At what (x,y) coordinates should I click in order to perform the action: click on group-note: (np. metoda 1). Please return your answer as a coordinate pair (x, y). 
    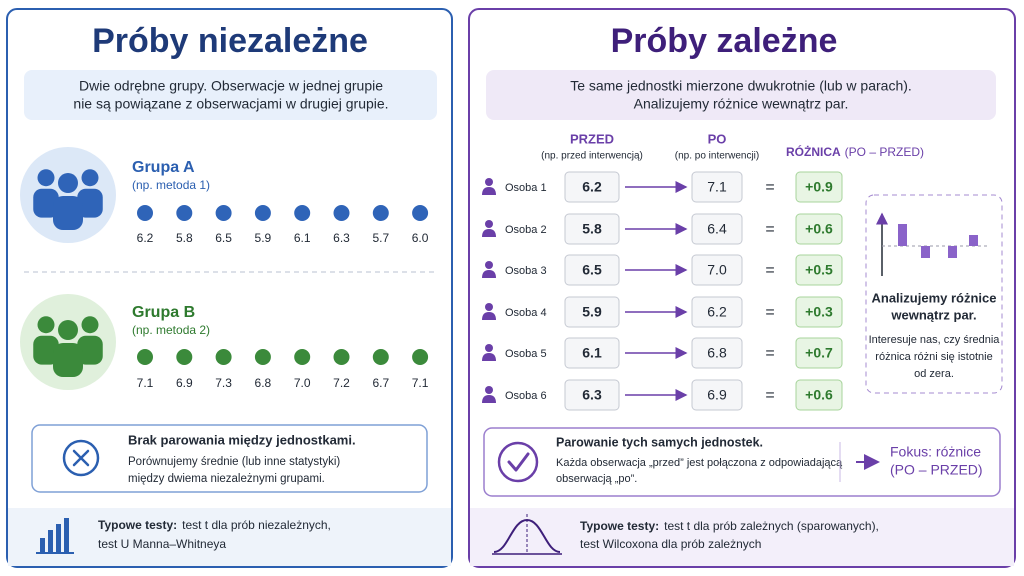
    Looking at the image, I should click on (171, 185).